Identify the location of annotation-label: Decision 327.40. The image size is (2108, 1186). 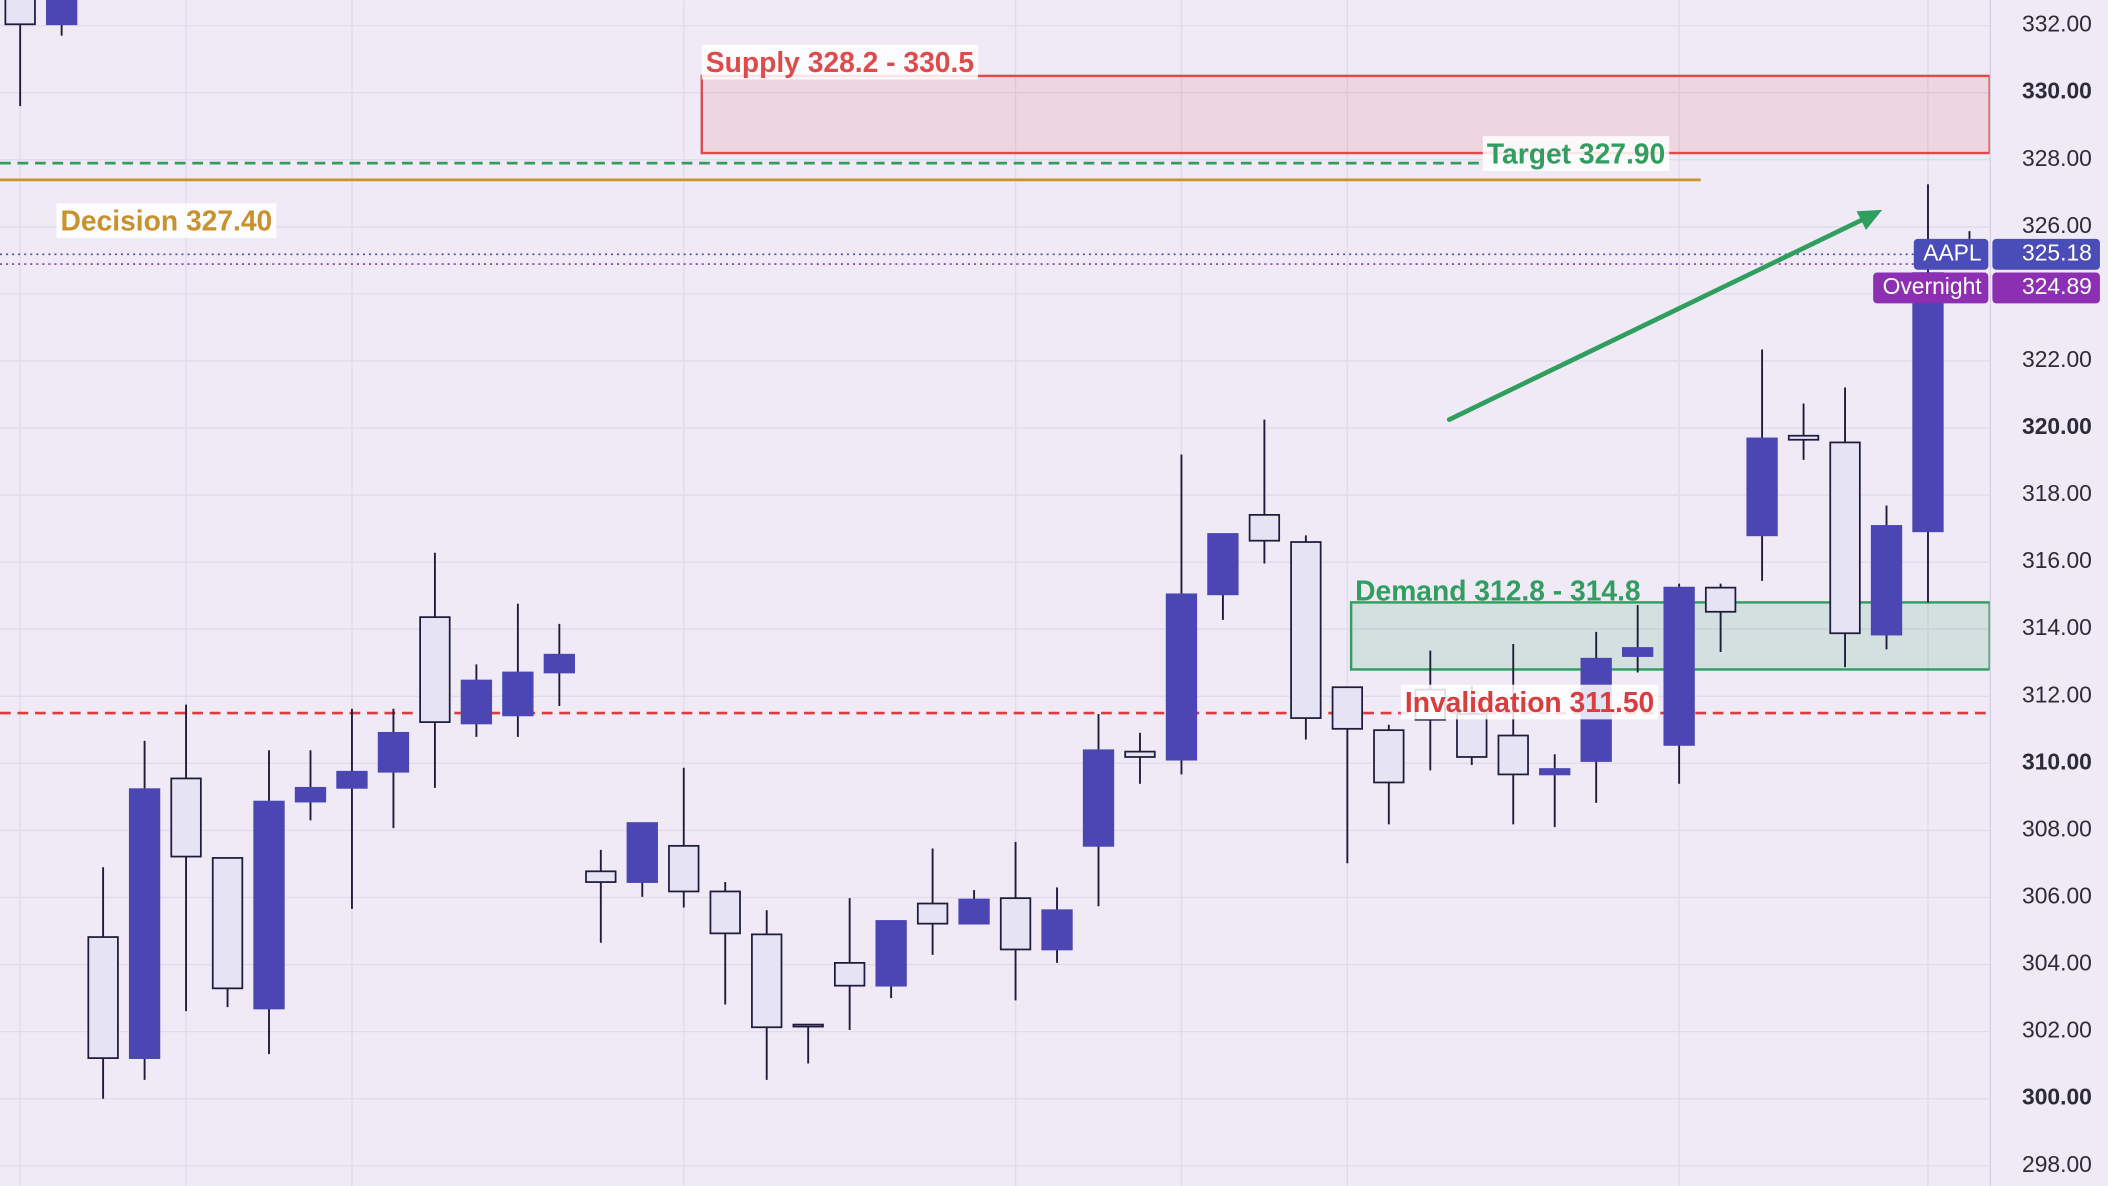
(166, 221).